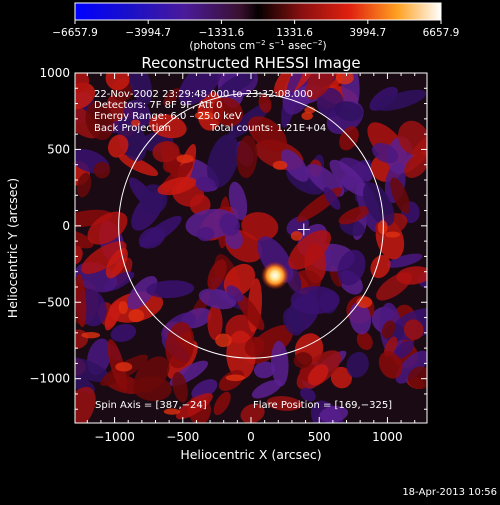  What do you see at coordinates (322, 405) in the screenshot?
I see `flare-position-label: Flare Position = [169,−325]` at bounding box center [322, 405].